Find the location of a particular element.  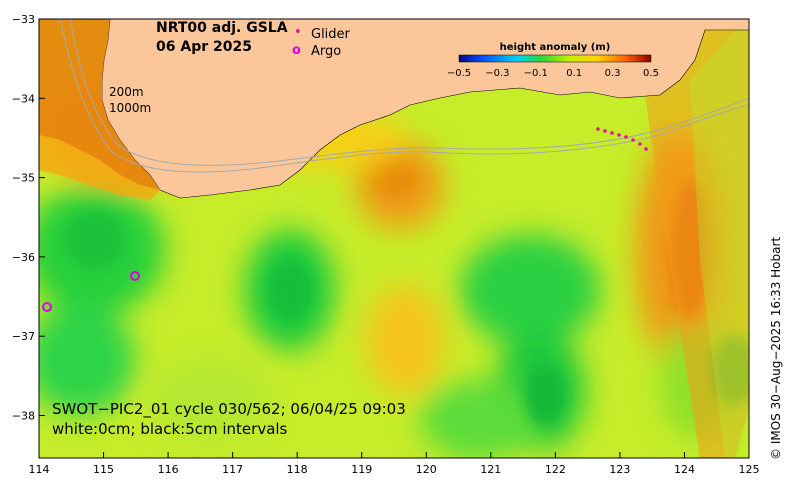

colorbar-gradient is located at coordinates (555, 58).